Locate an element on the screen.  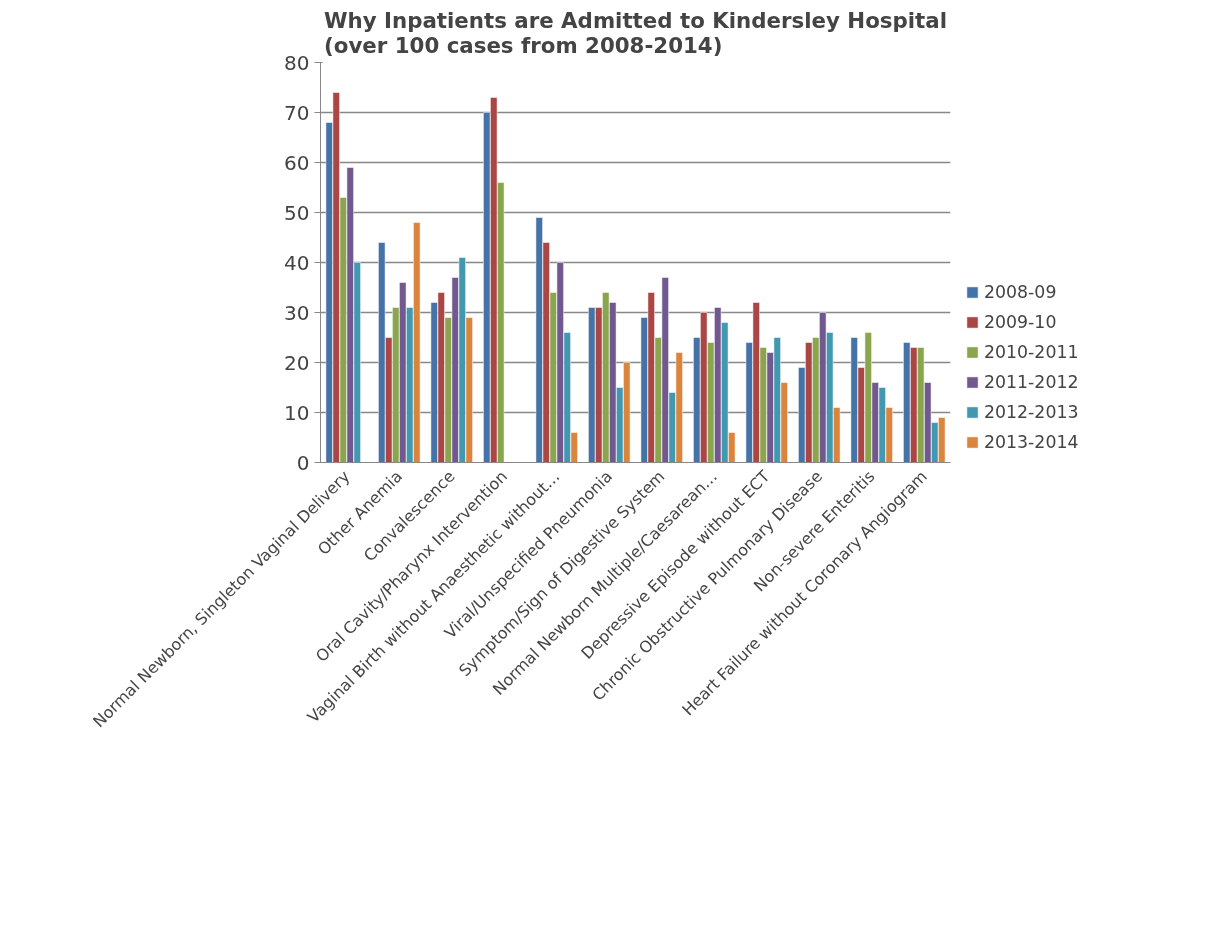
legend-label: 2008-09 is located at coordinates (1020, 292).